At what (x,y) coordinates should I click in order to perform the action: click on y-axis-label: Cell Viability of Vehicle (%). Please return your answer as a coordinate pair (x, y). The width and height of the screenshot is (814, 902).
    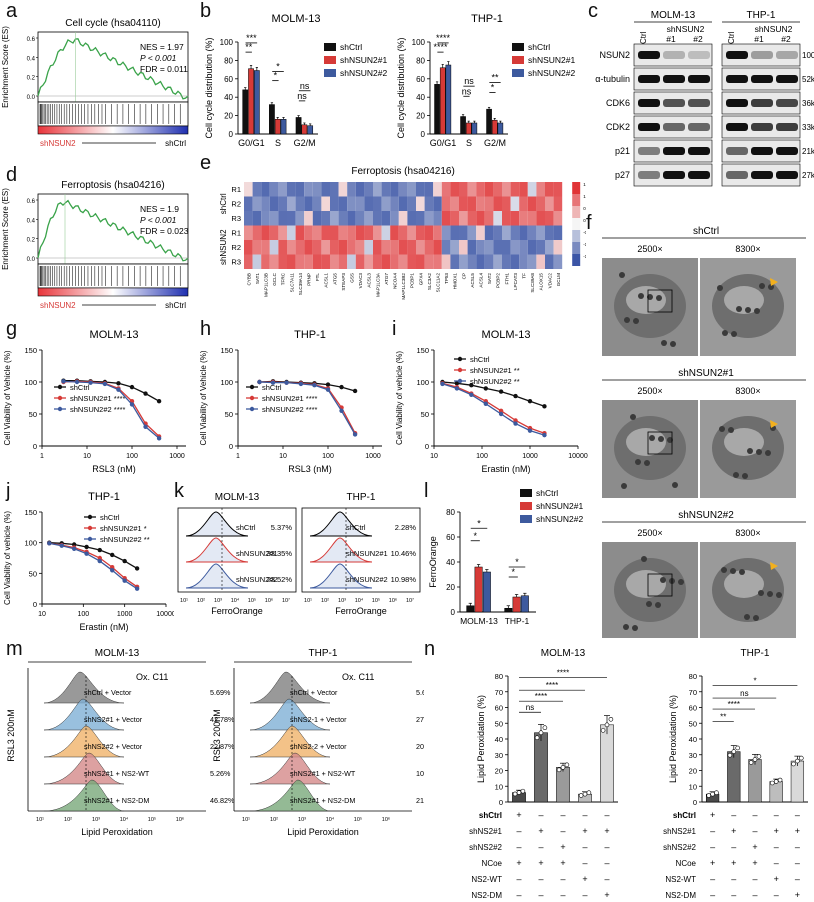
    Looking at the image, I should click on (7, 397).